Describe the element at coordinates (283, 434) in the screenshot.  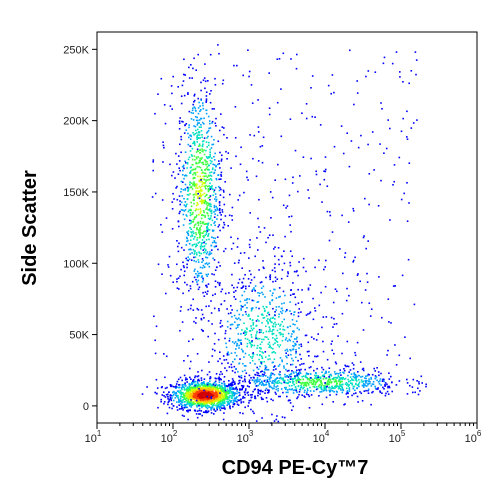
I see `x-axis: 101 102 103 104 105 106` at that location.